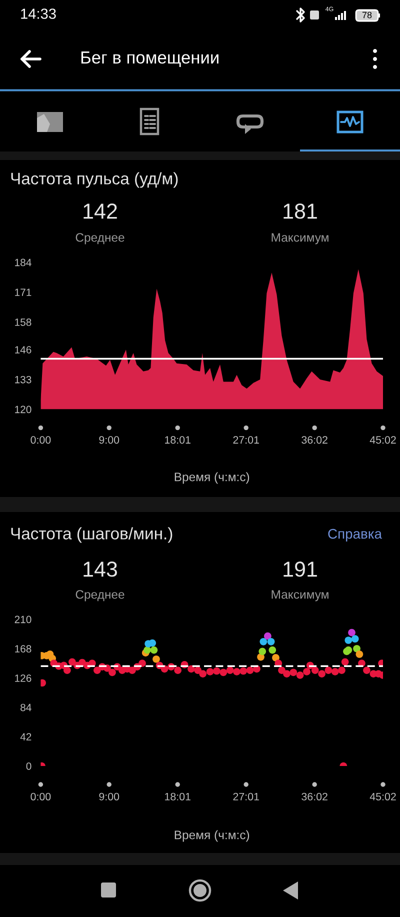  Describe the element at coordinates (94, 180) in the screenshot. I see `chart-title: Частота пульса (уд/м)` at that location.